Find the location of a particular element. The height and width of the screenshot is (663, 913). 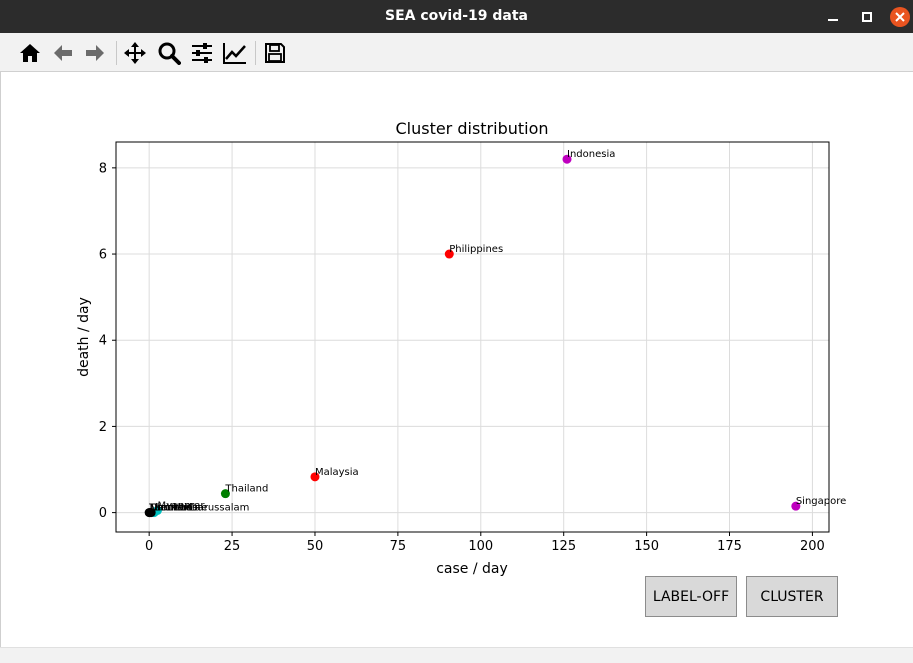

cluster-button: CLUSTER is located at coordinates (792, 596).